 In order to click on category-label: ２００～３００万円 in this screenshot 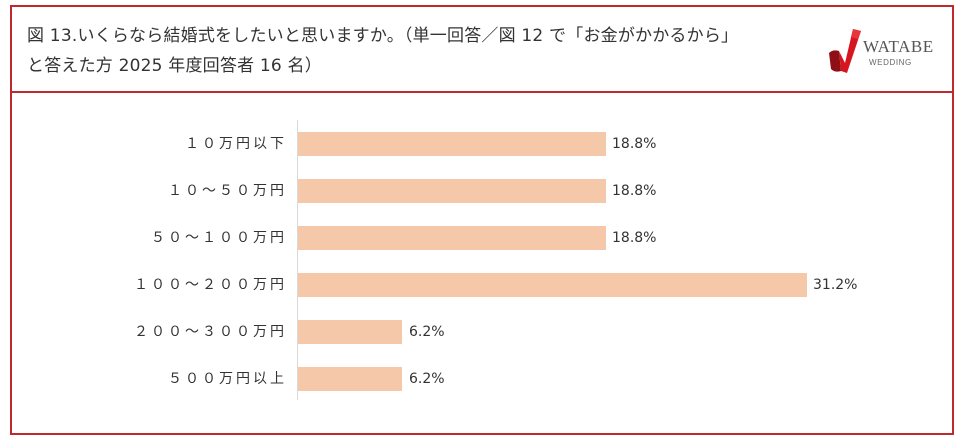, I will do `click(210, 332)`.